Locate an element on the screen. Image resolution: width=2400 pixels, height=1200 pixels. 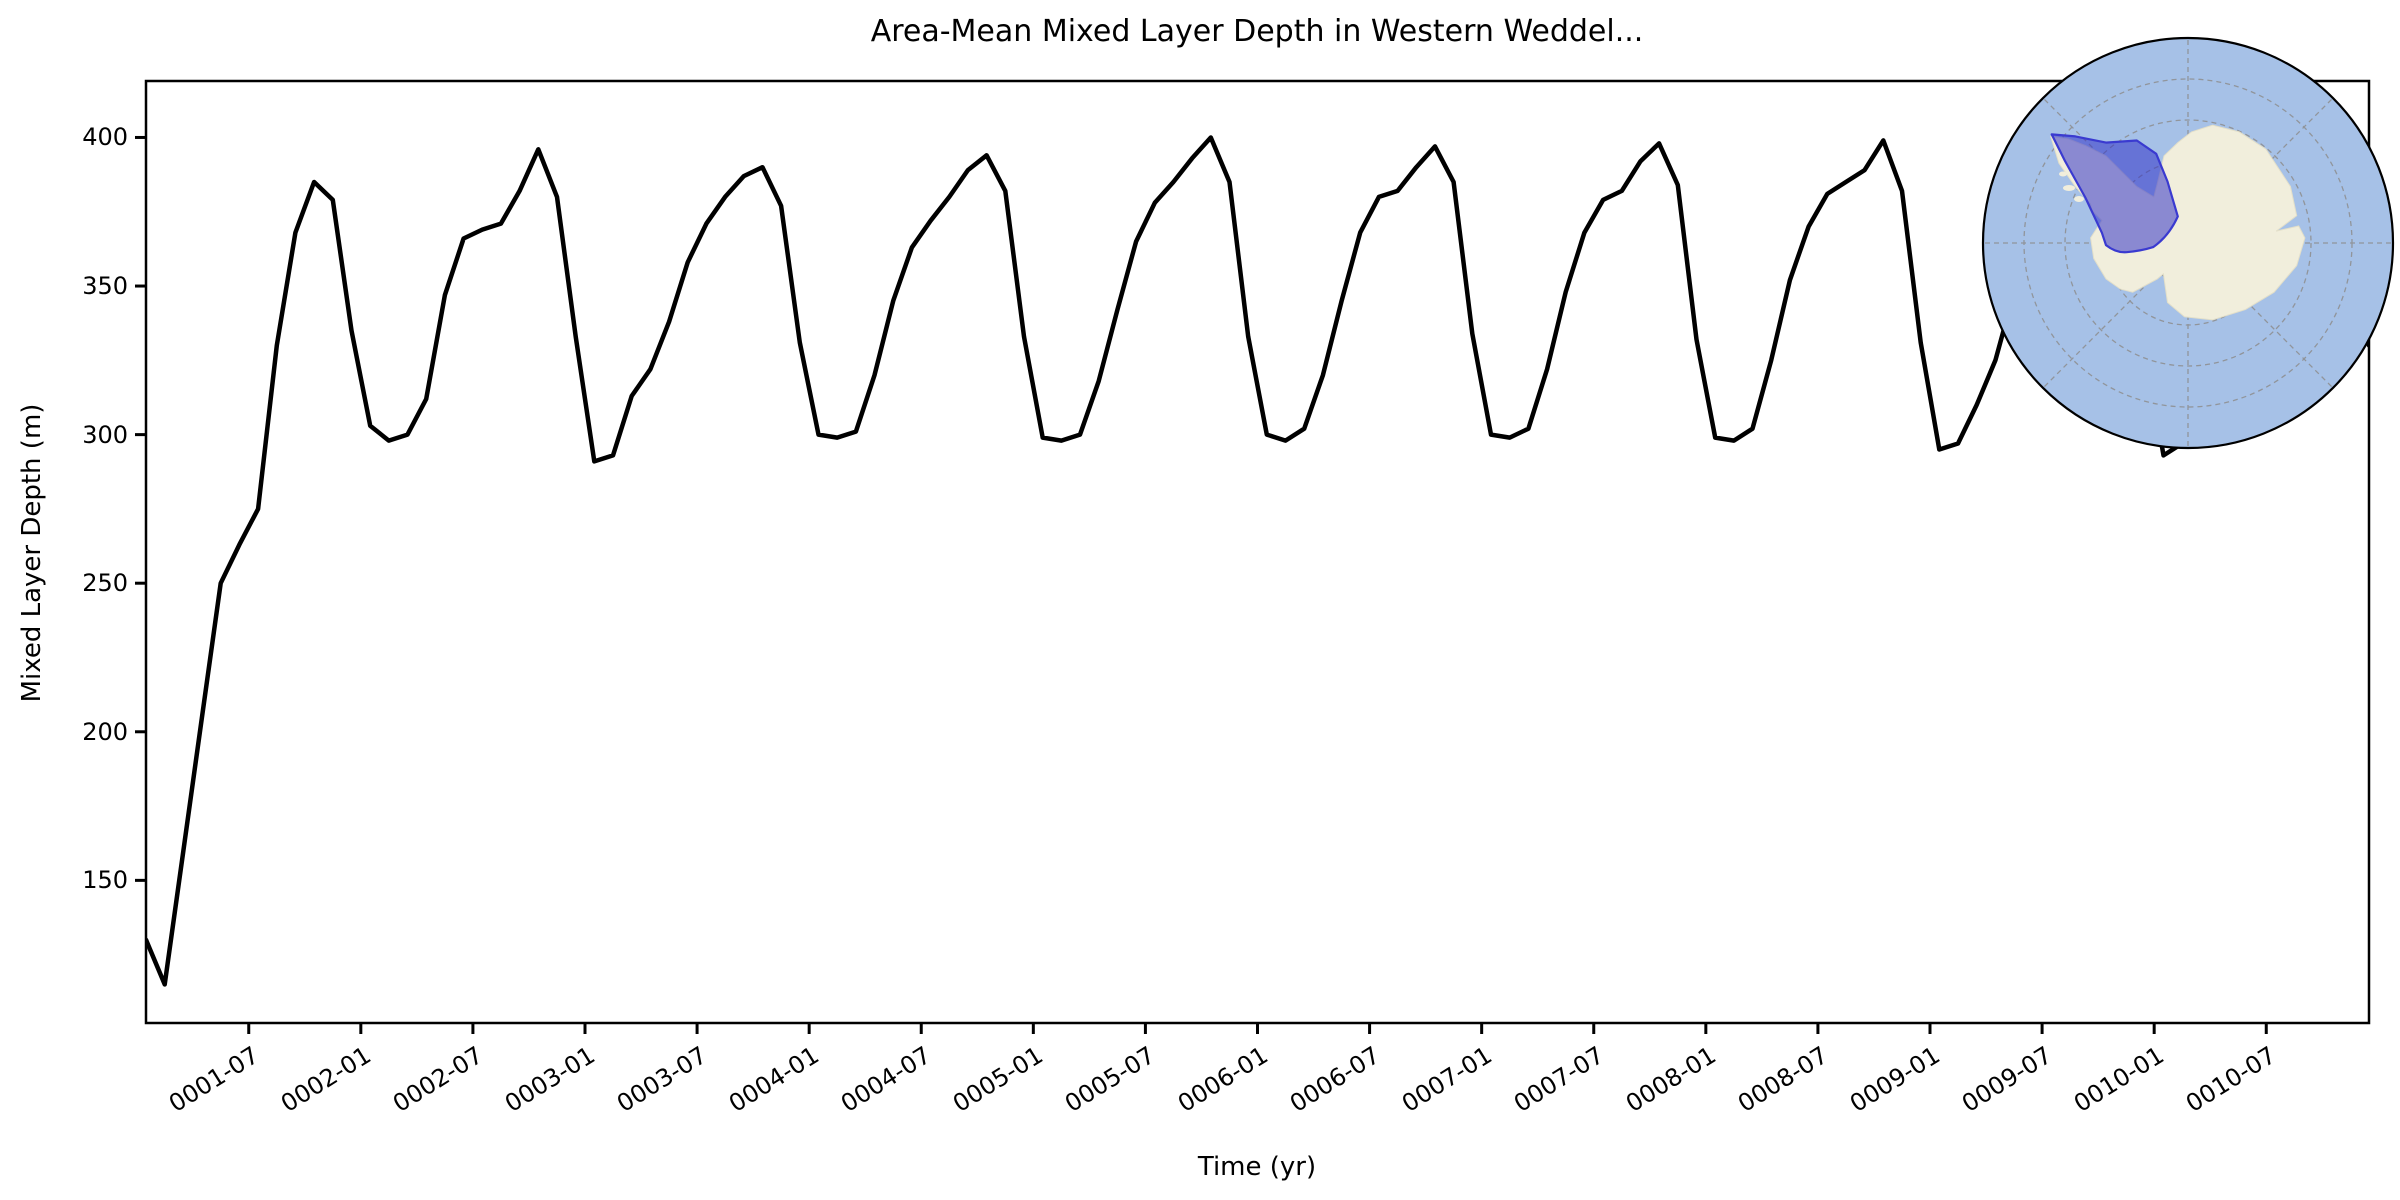
x-axis-title: Time (yr) is located at coordinates (1257, 1167).